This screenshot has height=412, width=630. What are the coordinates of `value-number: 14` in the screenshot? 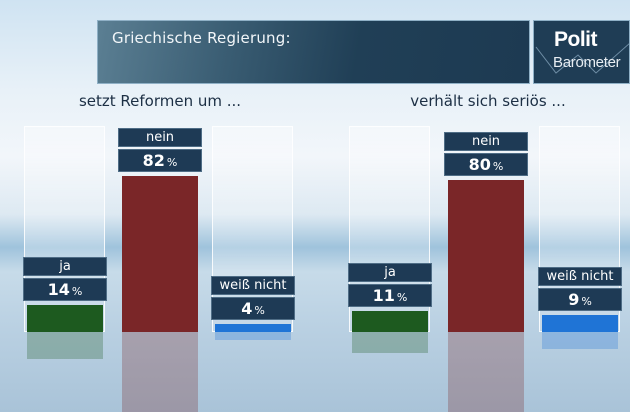 It's located at (58, 289).